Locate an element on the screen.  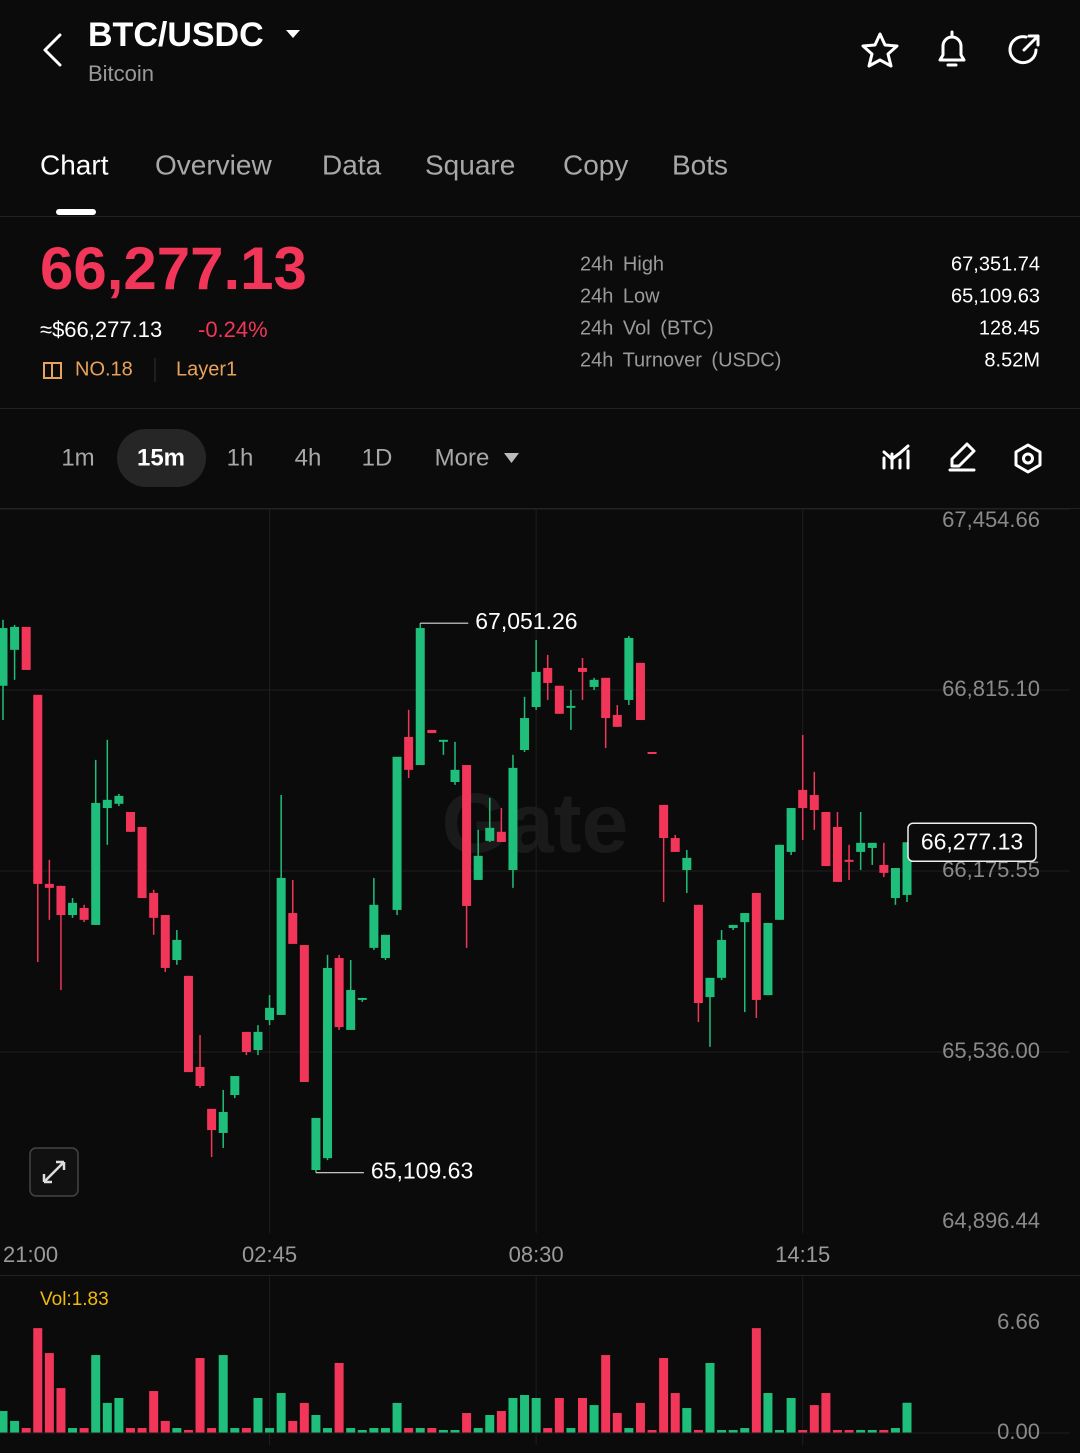
interval: More is located at coordinates (462, 457).